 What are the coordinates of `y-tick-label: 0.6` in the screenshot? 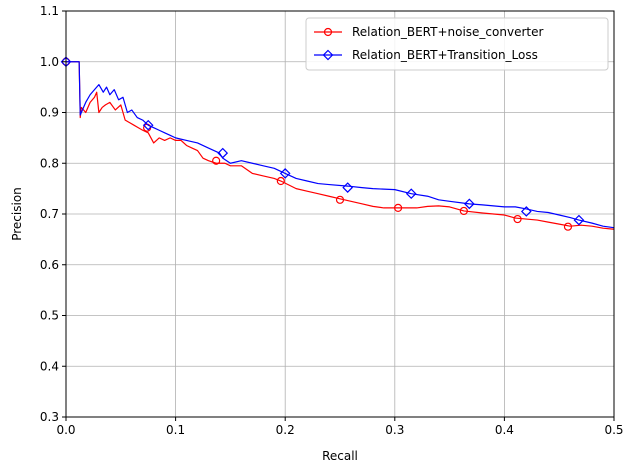 It's located at (49, 265).